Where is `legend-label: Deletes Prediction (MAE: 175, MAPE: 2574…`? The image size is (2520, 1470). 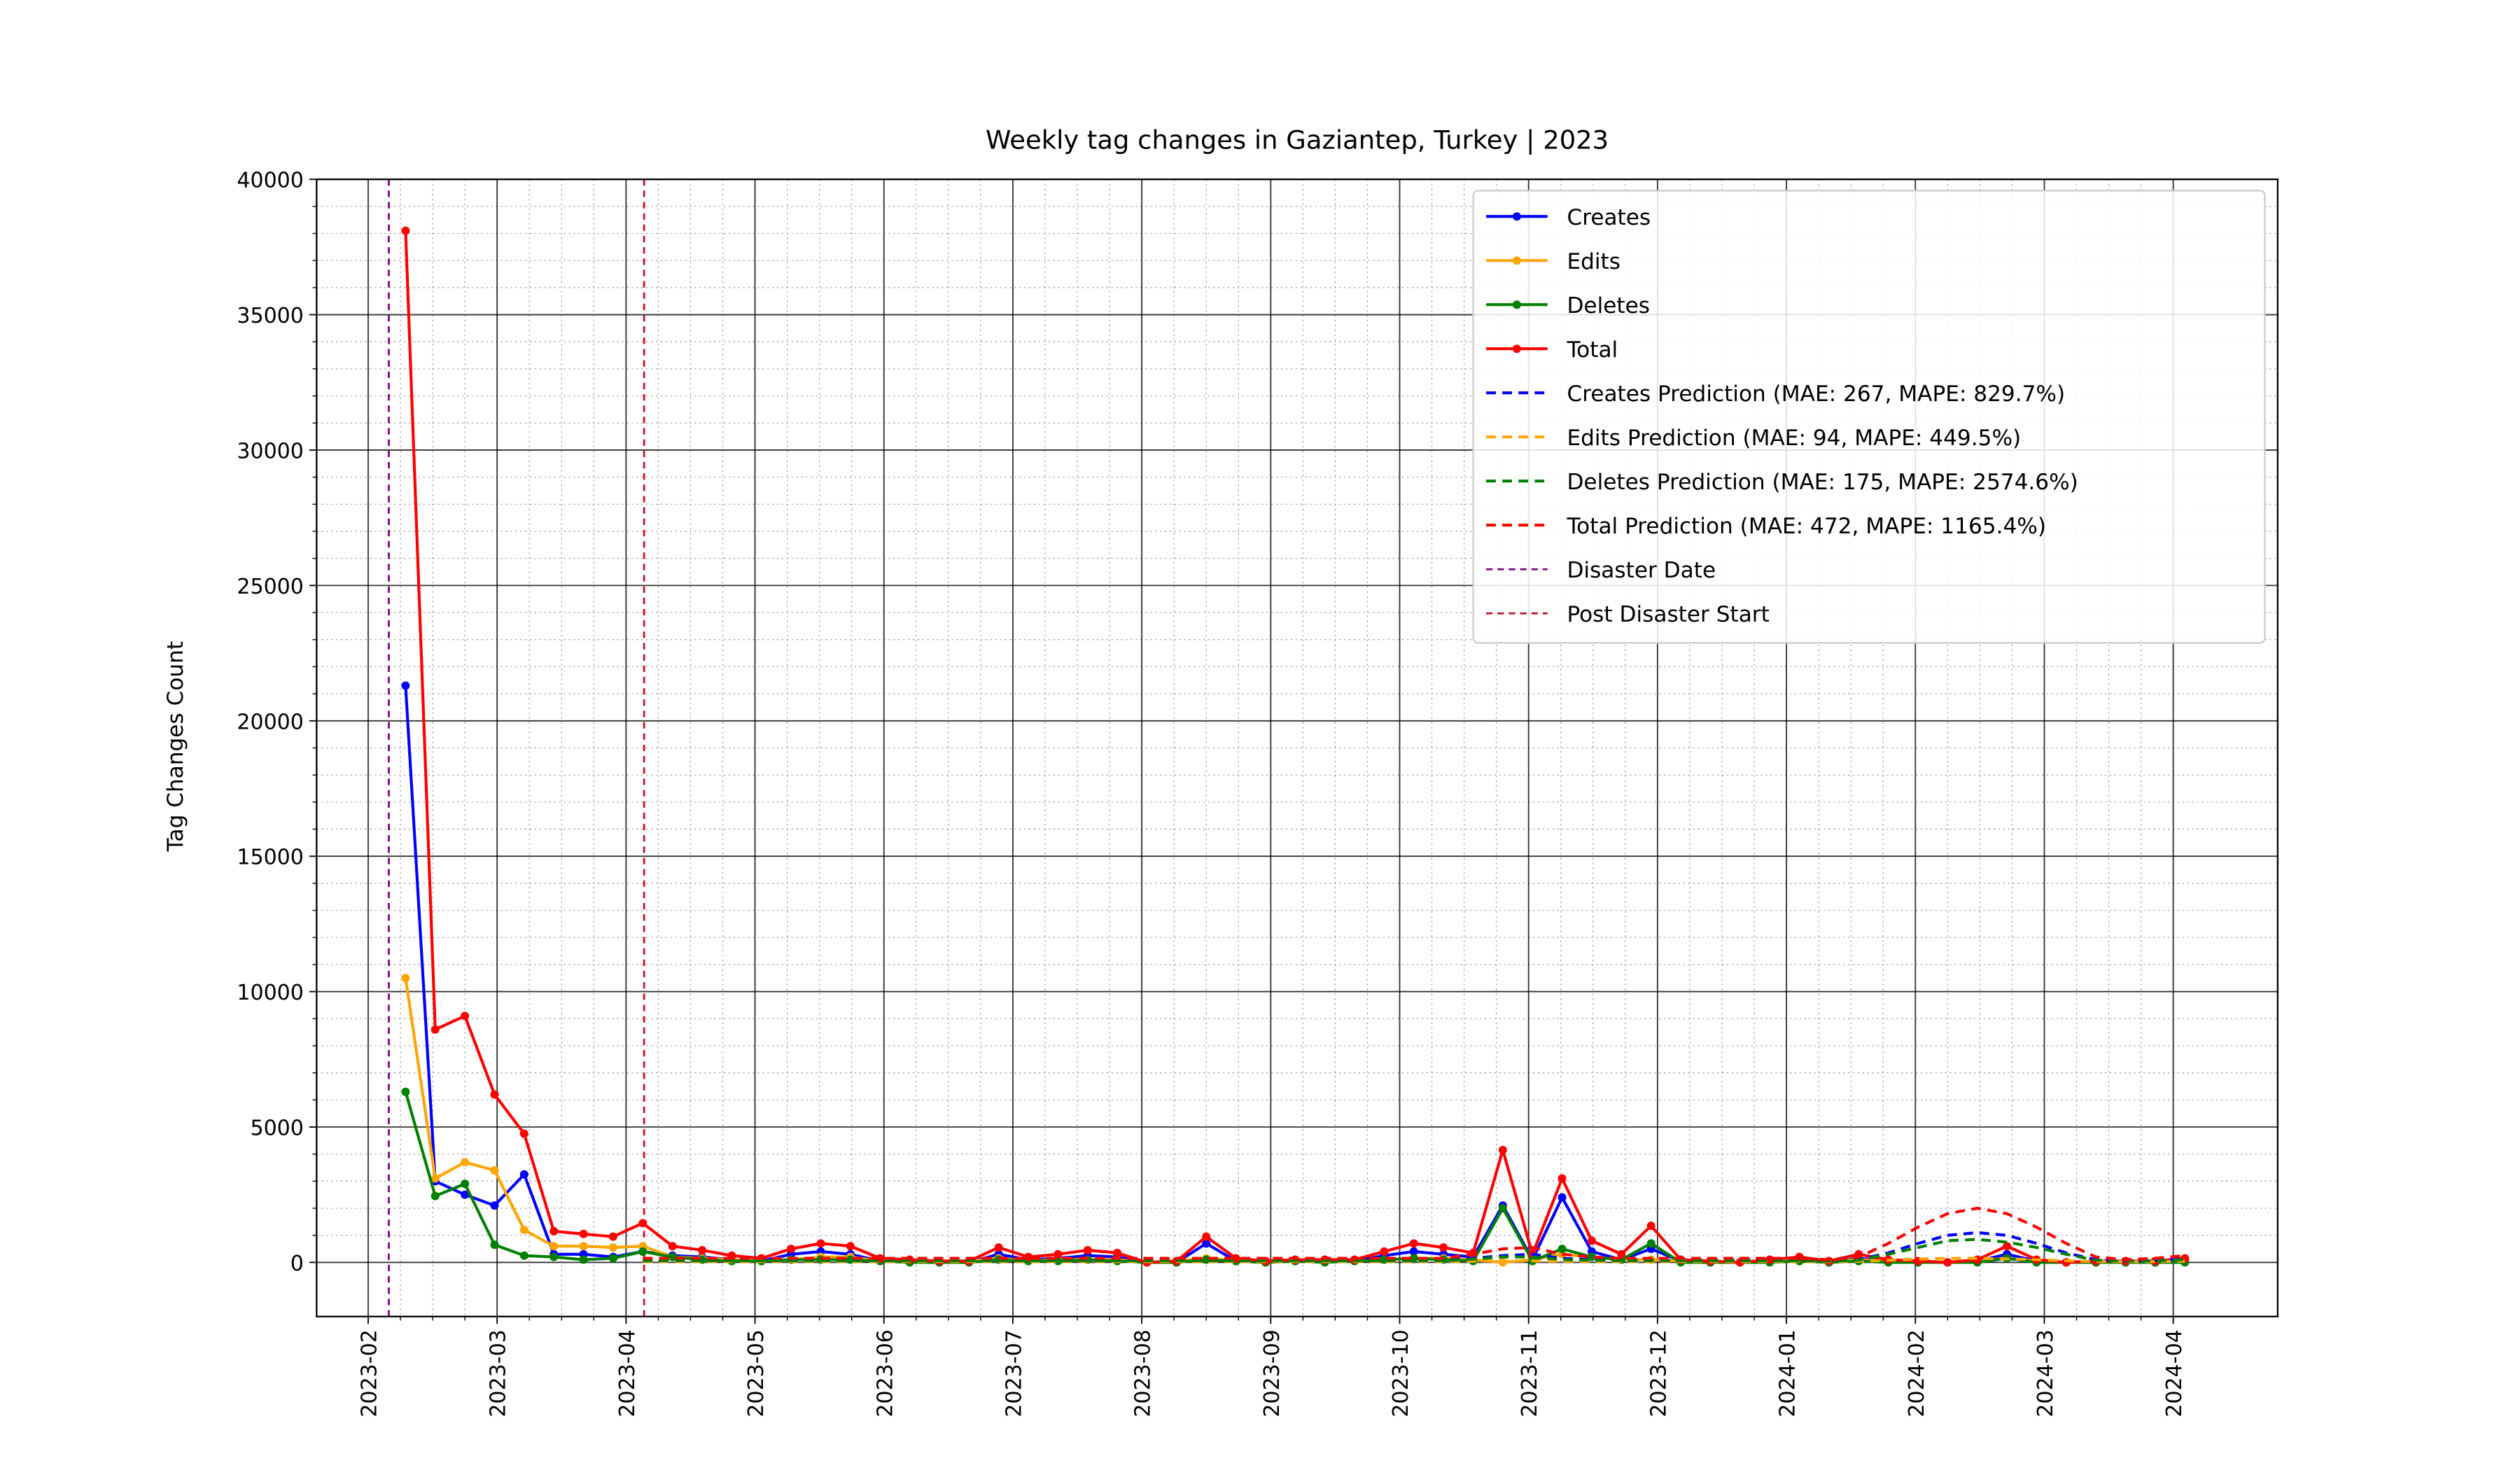
legend-label: Deletes Prediction (MAE: 175, MAPE: 2574… is located at coordinates (1822, 482).